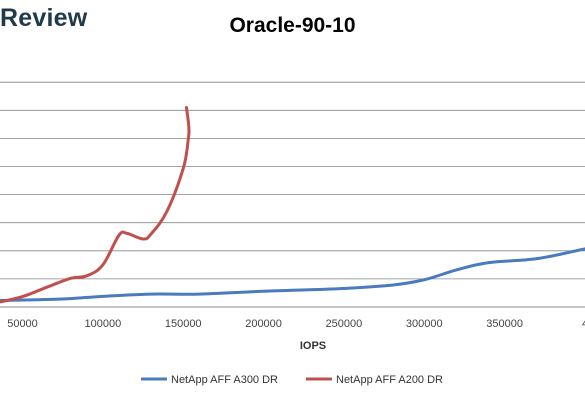 This screenshot has width=585, height=401. I want to click on x-tick-label: 4, so click(583, 324).